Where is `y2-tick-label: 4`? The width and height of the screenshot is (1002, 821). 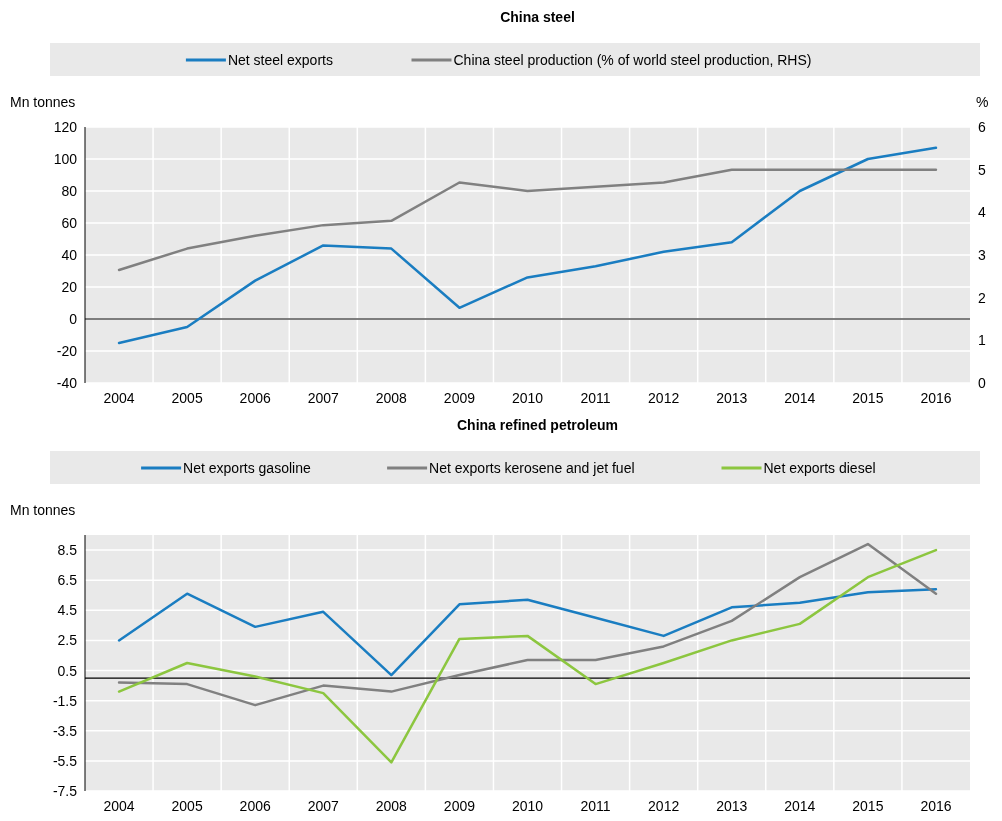
y2-tick-label: 4 is located at coordinates (982, 212).